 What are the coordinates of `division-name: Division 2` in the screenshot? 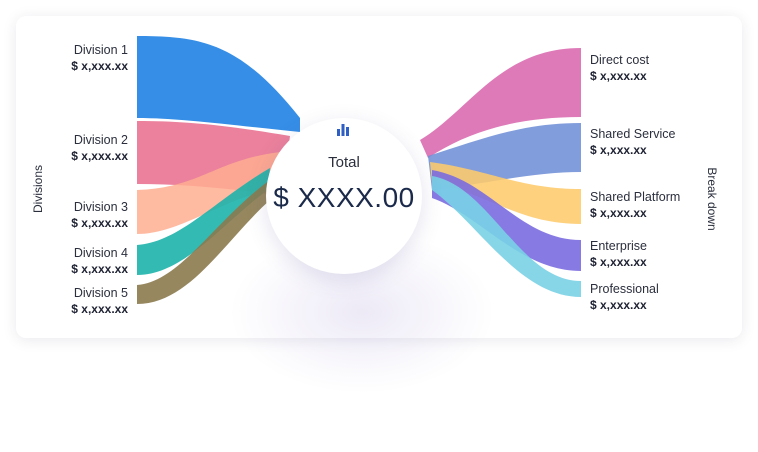 It's located at (100, 140).